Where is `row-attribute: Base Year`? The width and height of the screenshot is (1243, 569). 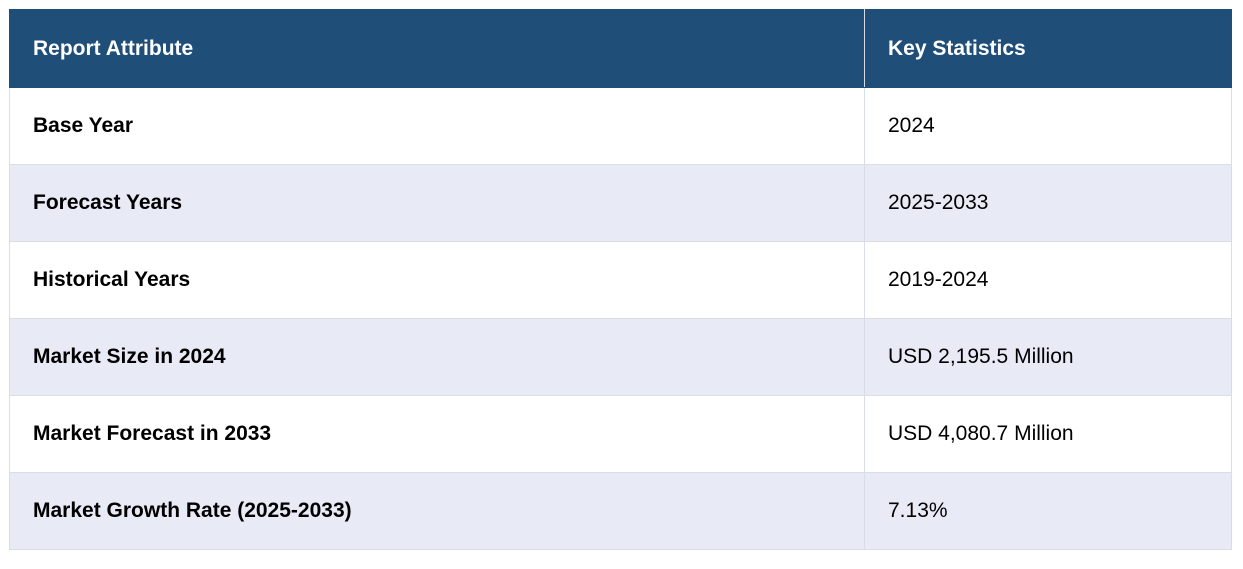 row-attribute: Base Year is located at coordinates (437, 126).